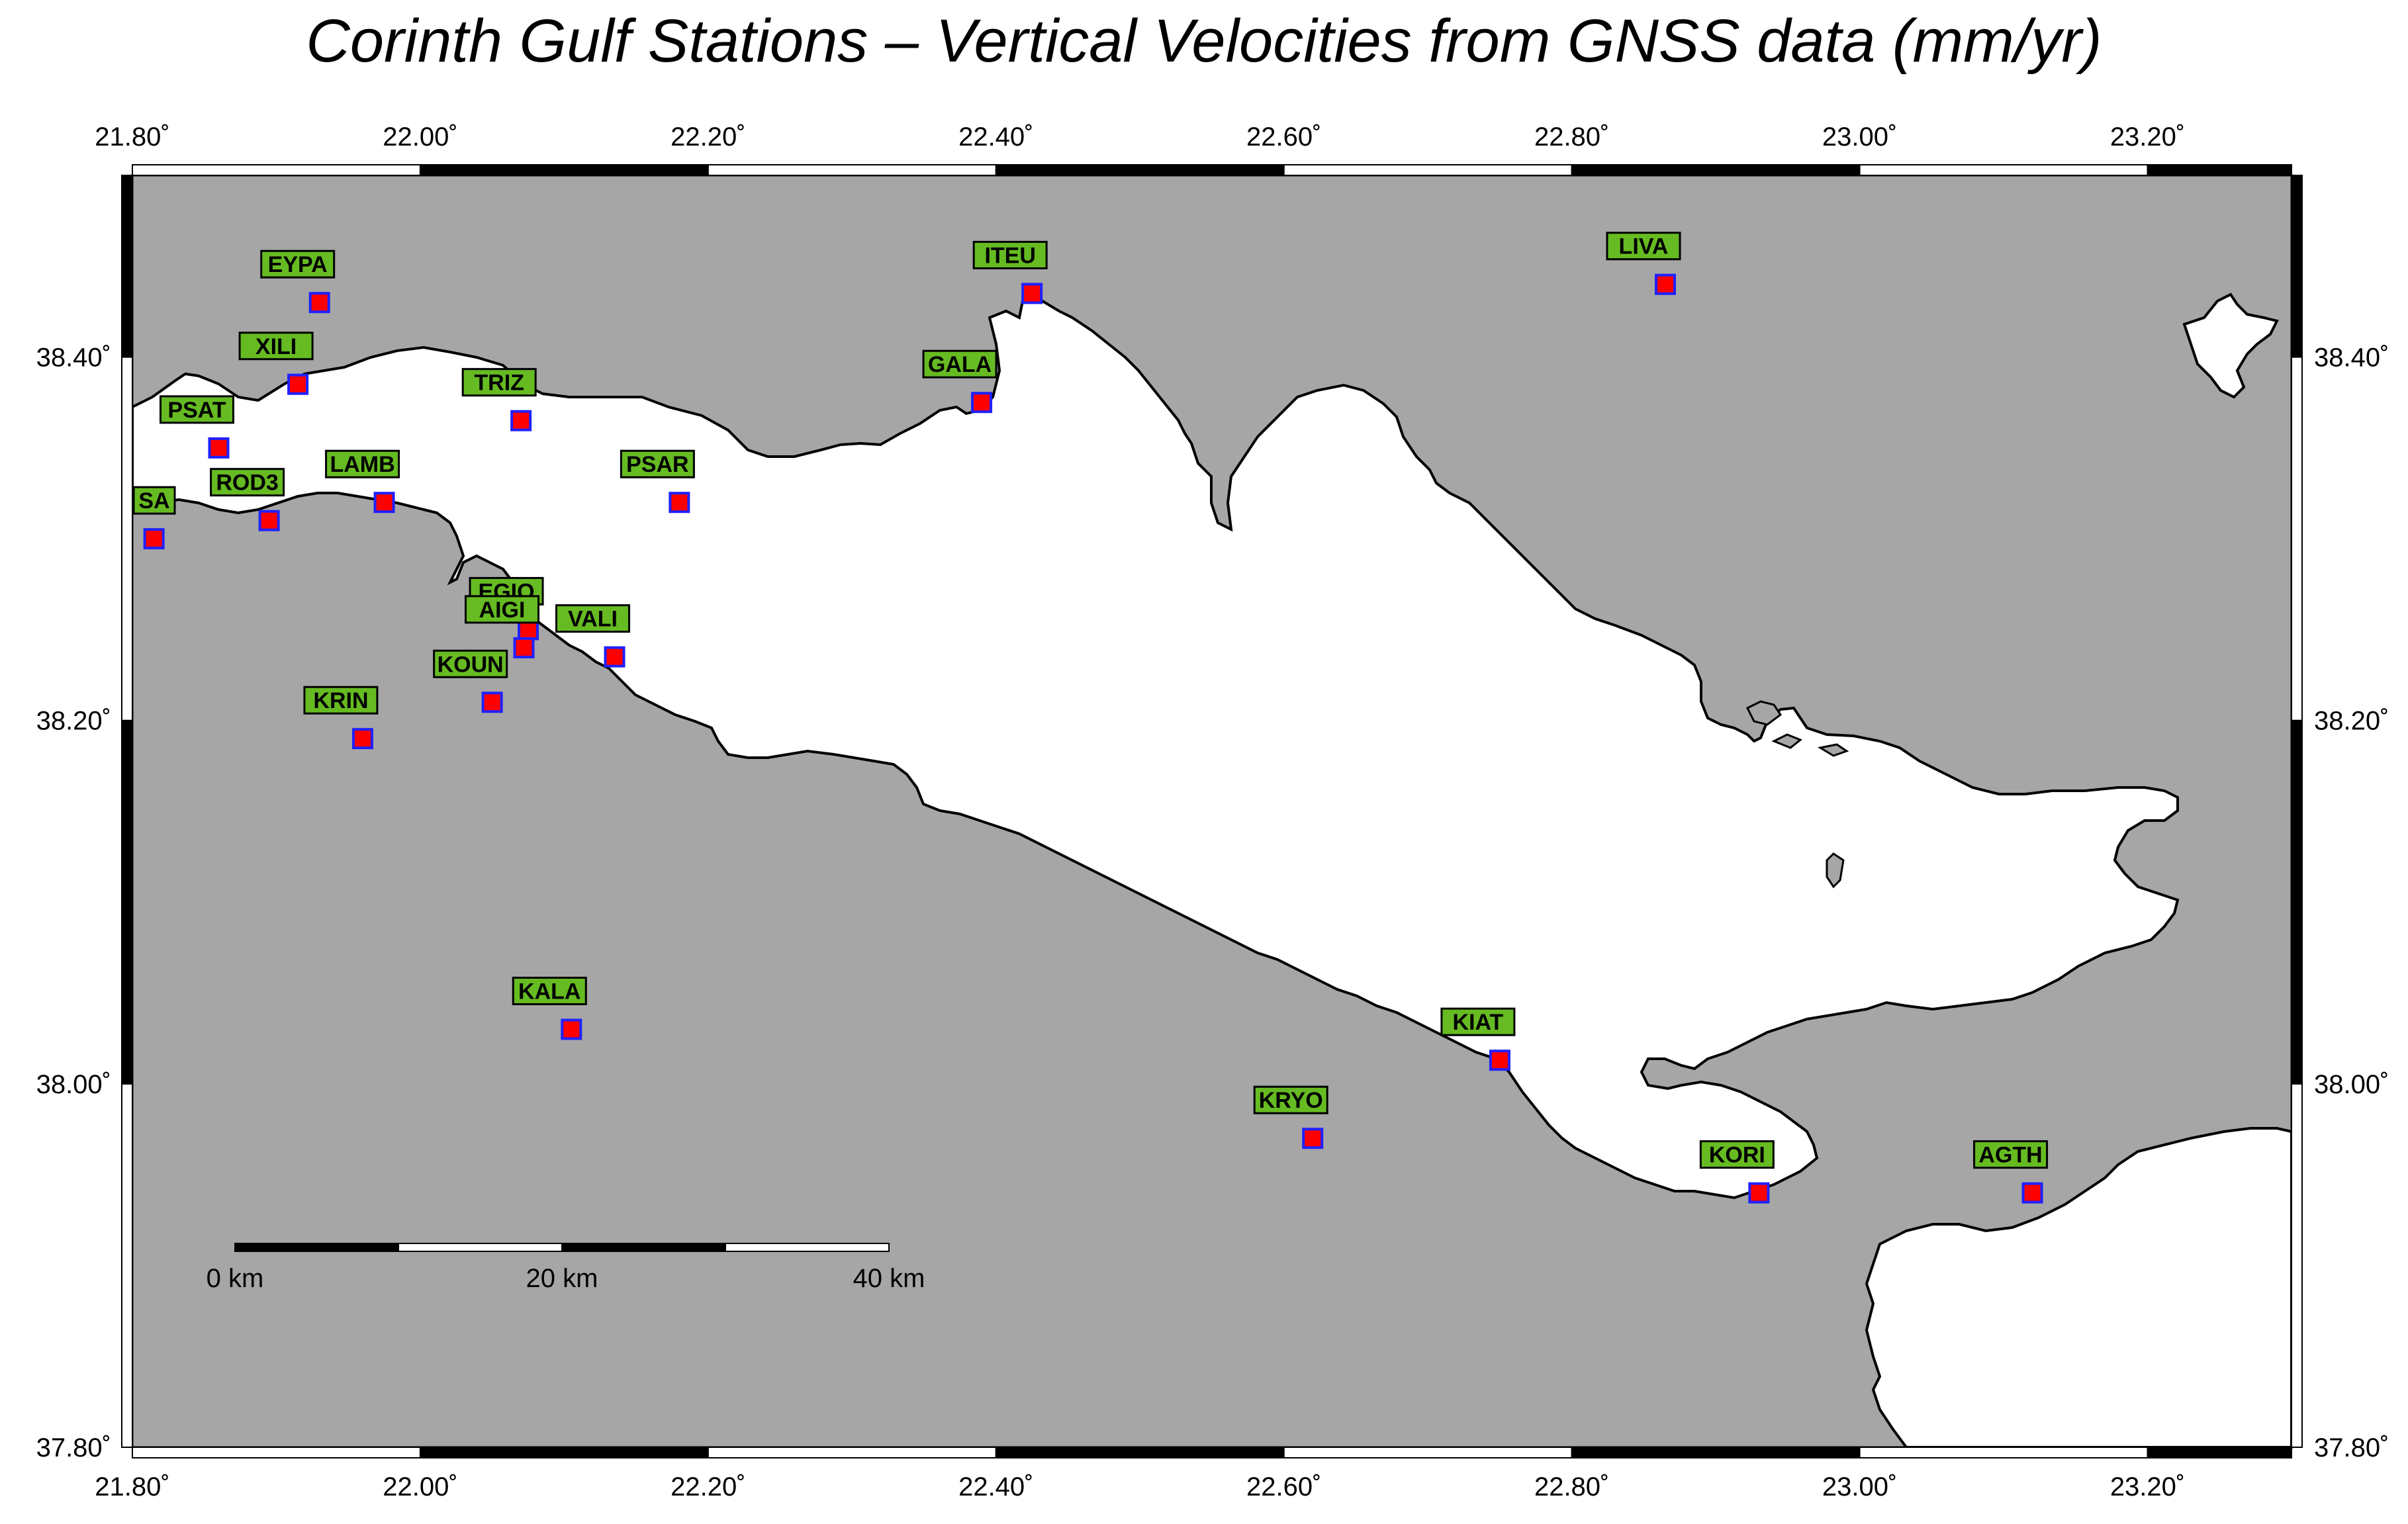 The height and width of the screenshot is (1524, 2408). I want to click on station-agth: AGTH, so click(2011, 1172).